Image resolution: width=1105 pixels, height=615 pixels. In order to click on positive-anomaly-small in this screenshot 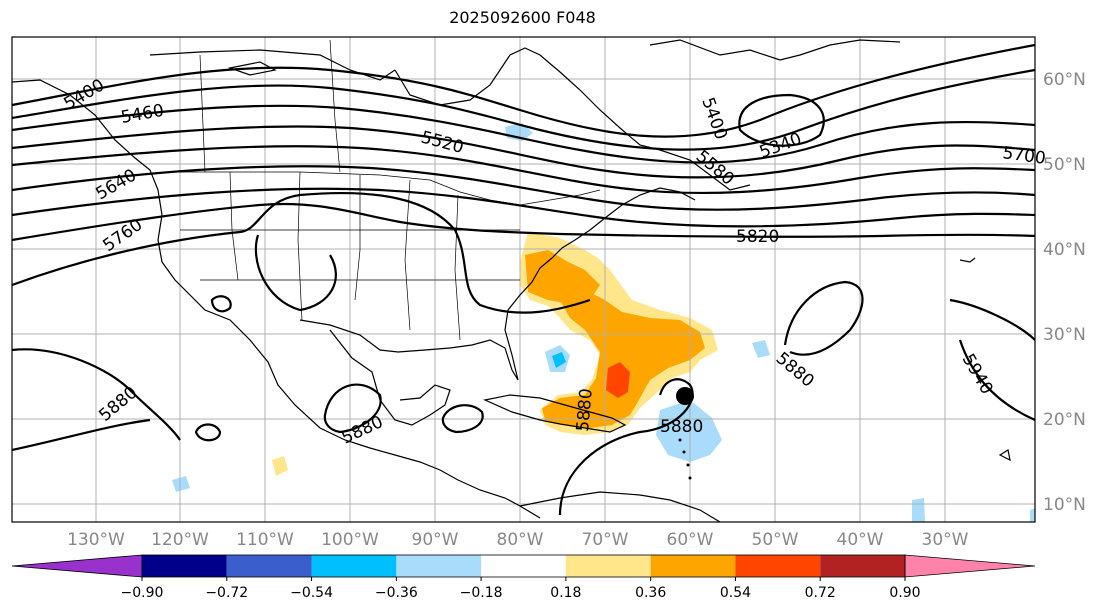, I will do `click(280, 466)`.